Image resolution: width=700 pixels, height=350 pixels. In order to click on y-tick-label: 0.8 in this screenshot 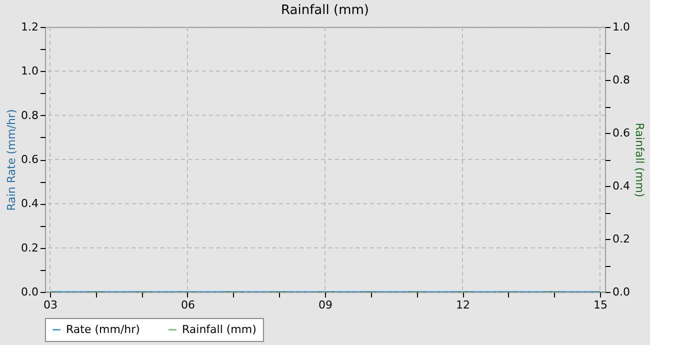, I will do `click(29, 115)`.